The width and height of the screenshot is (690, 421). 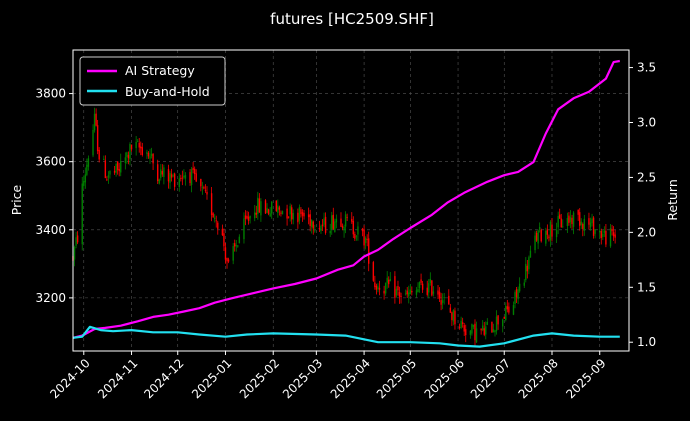 I want to click on return-axis: 1.0 1.5 2.0 2.5 3.0 3.5, so click(x=642, y=205).